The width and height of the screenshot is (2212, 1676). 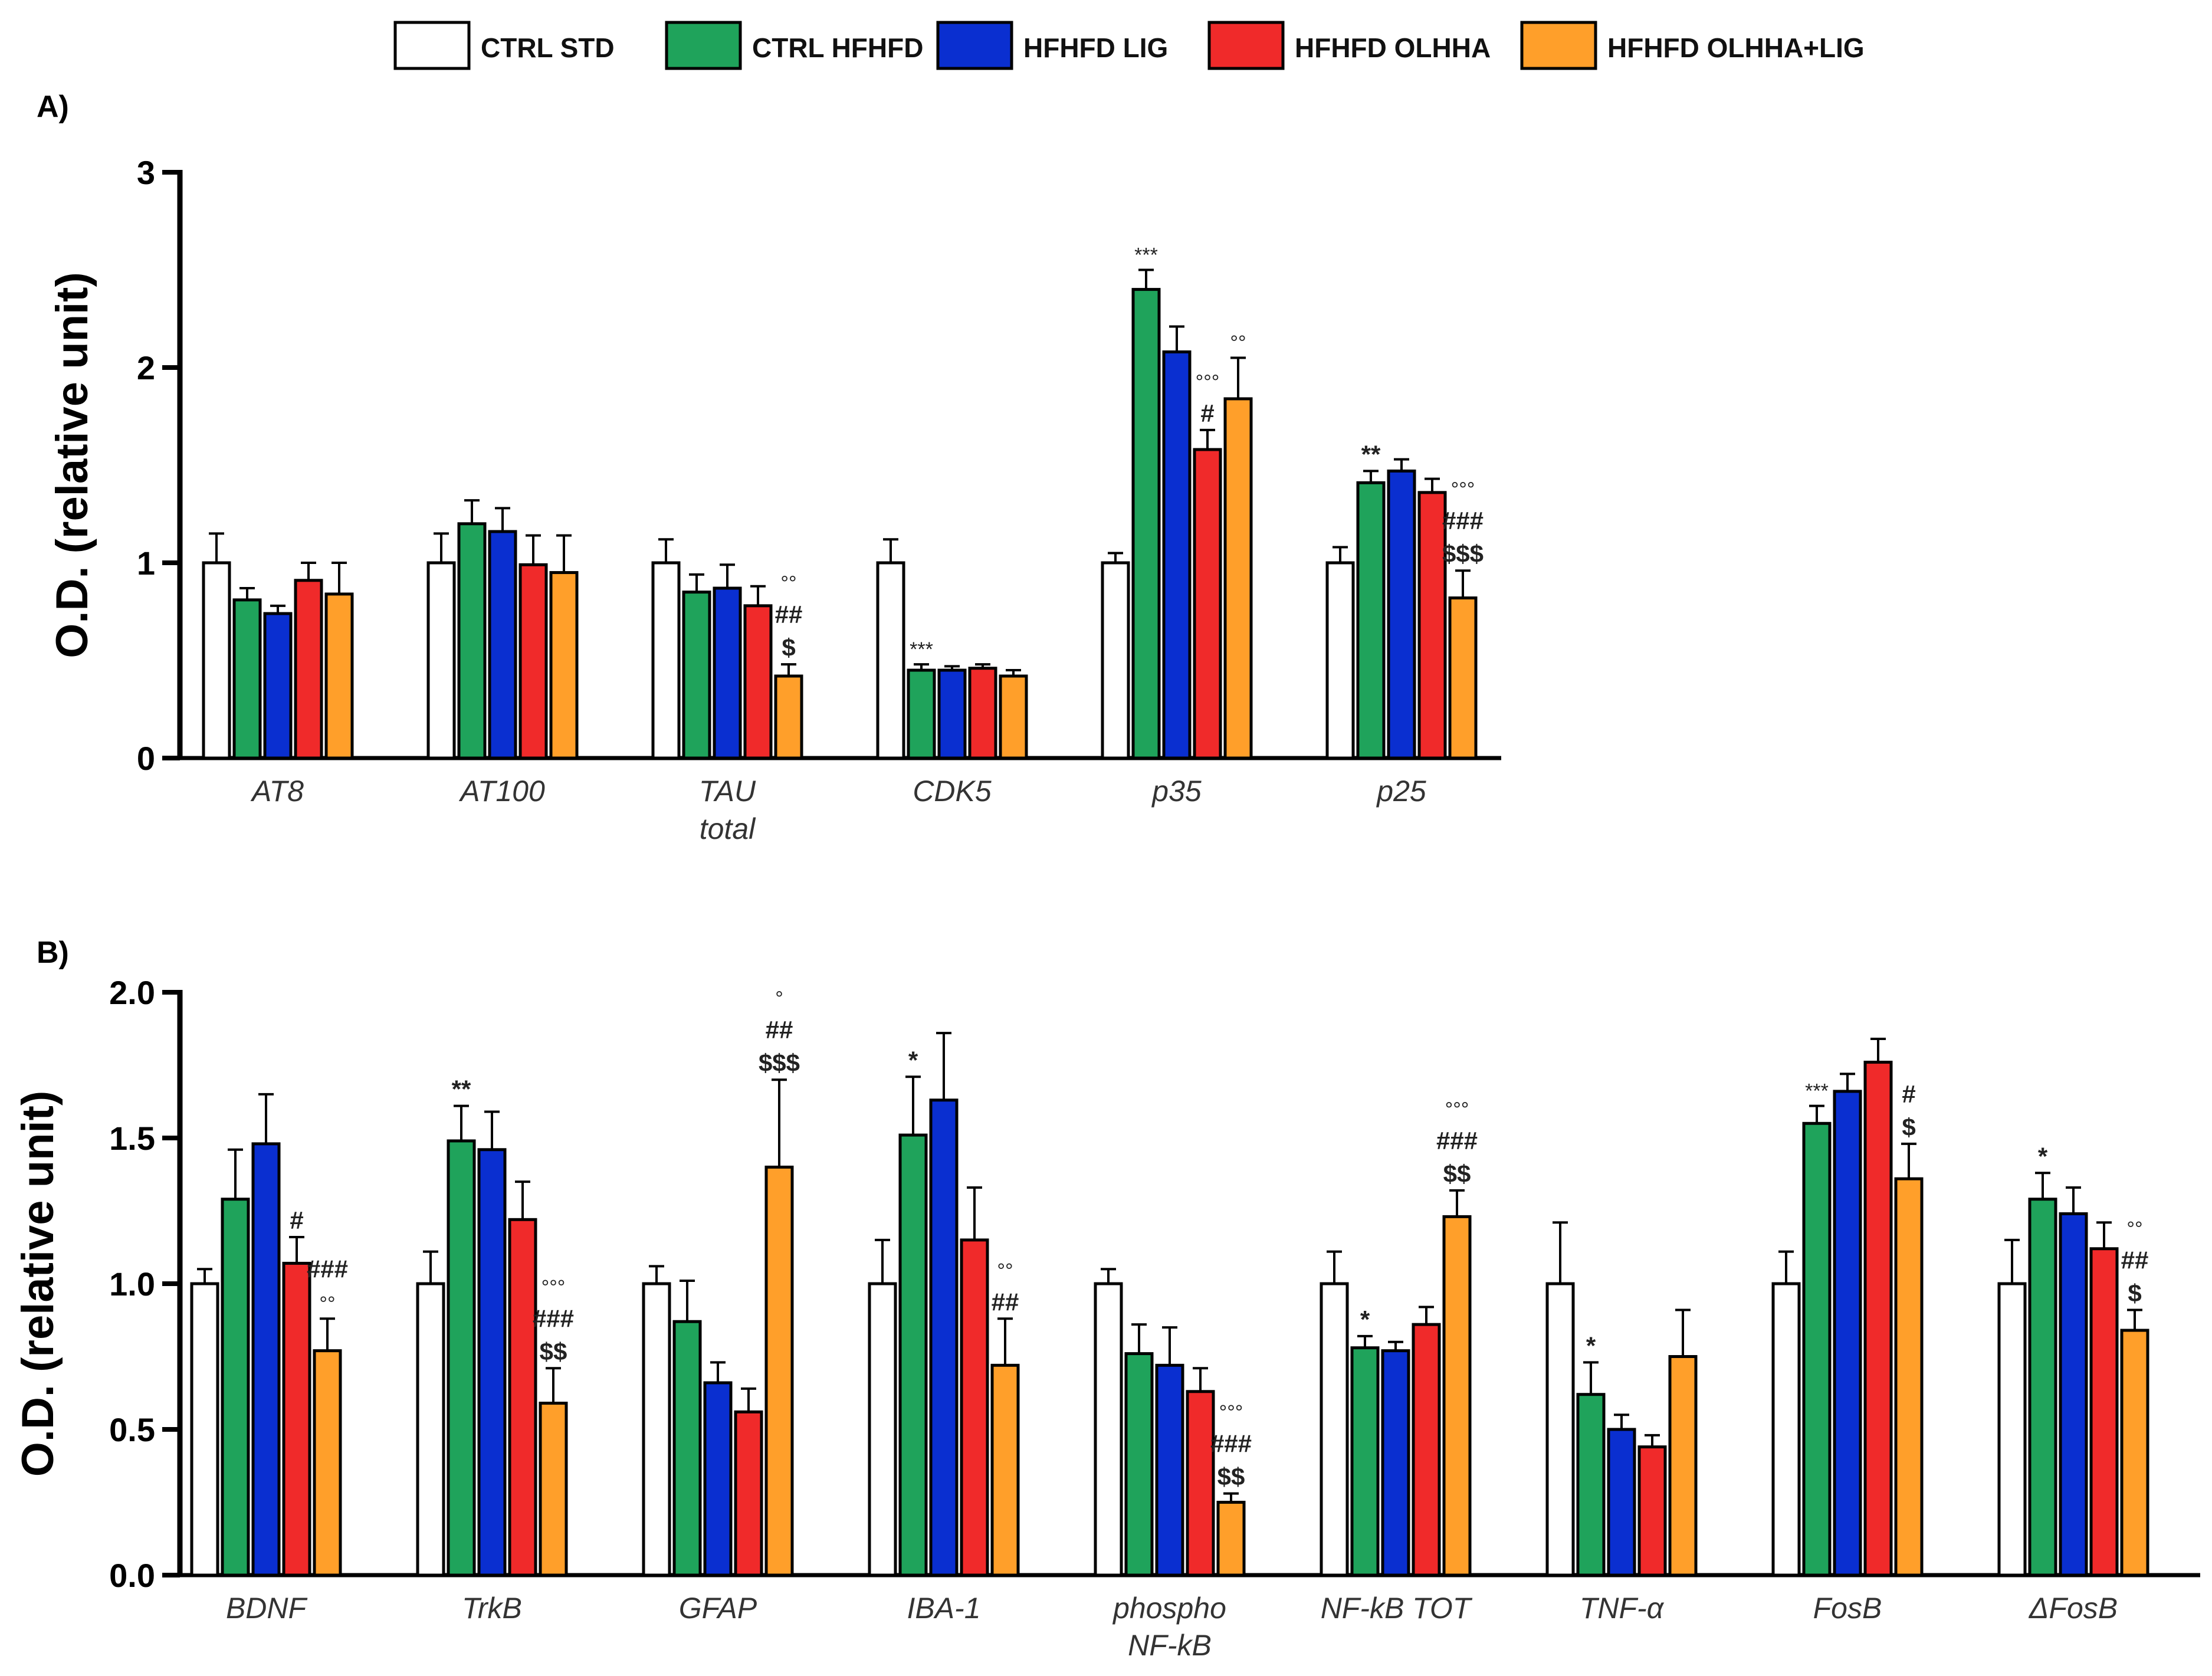 What do you see at coordinates (788, 584) in the screenshot?
I see `significance-label-tau-total-hfhfd-olhha-lig: °°` at bounding box center [788, 584].